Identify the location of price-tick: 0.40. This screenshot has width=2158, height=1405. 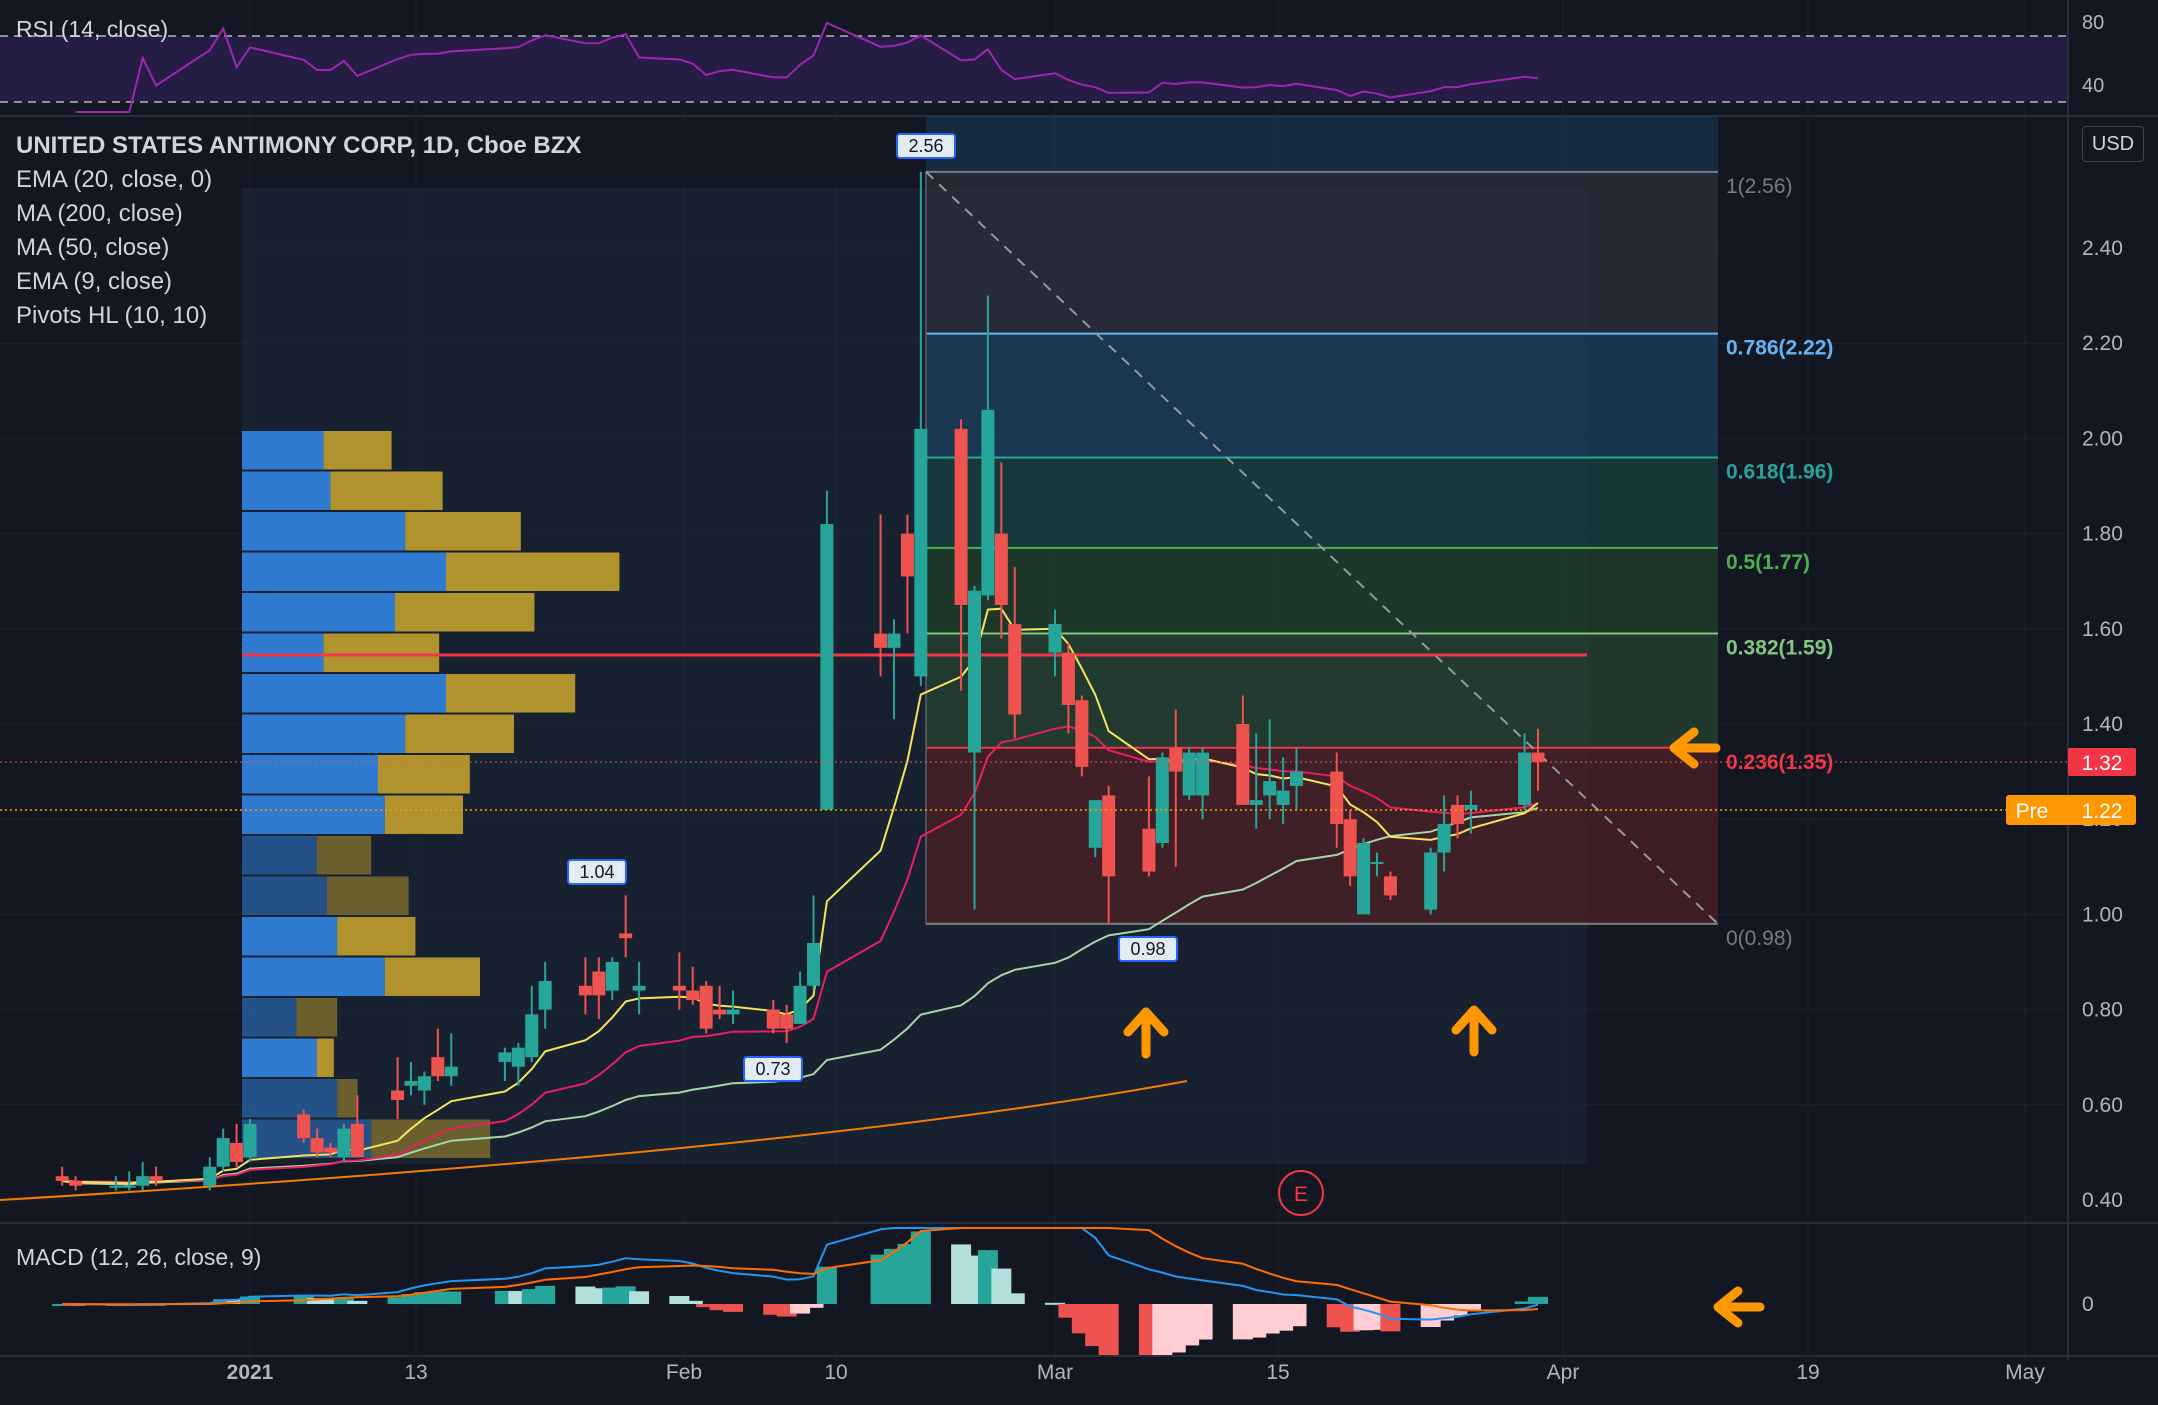
(2102, 1200).